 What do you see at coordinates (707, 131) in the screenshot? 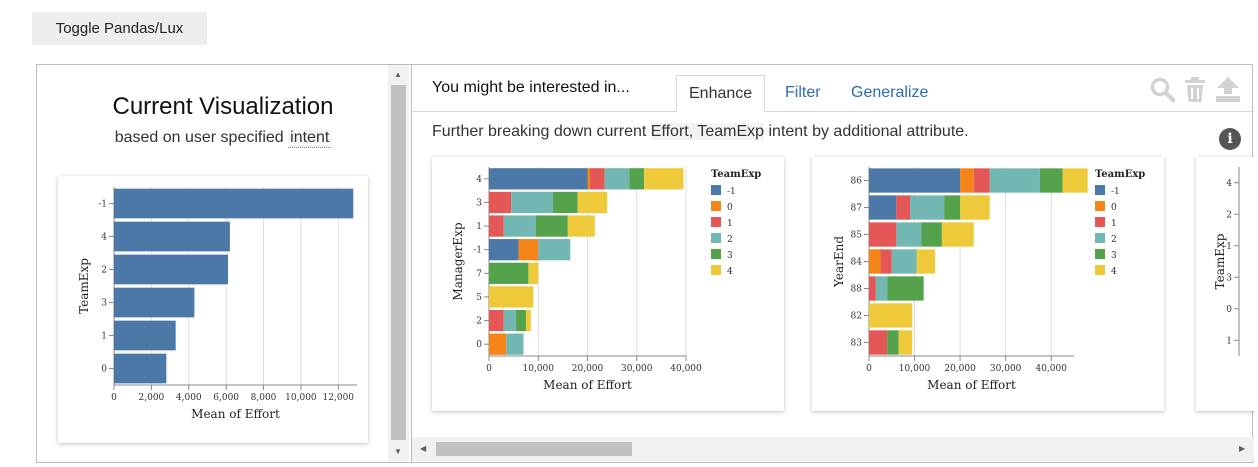
I see `intent-attributes: Effort, TeamExp` at bounding box center [707, 131].